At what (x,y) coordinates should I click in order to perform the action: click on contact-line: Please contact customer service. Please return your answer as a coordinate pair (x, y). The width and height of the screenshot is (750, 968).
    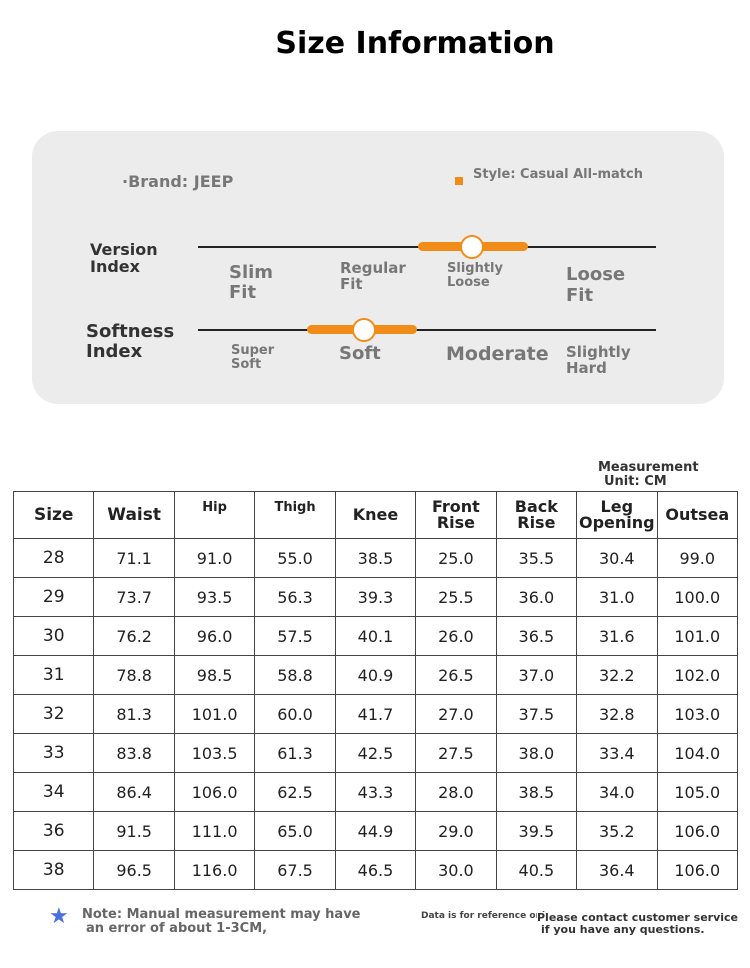
    Looking at the image, I should click on (637, 917).